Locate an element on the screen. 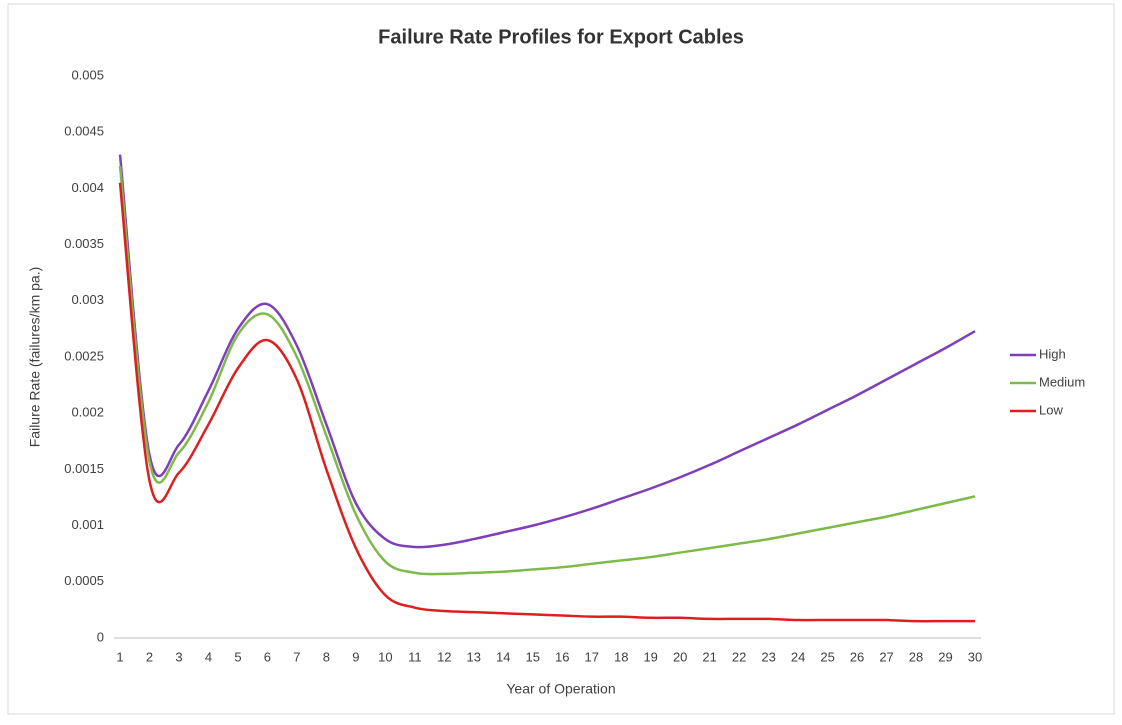 Image resolution: width=1122 pixels, height=725 pixels. x-tick-label: 7 is located at coordinates (296, 656).